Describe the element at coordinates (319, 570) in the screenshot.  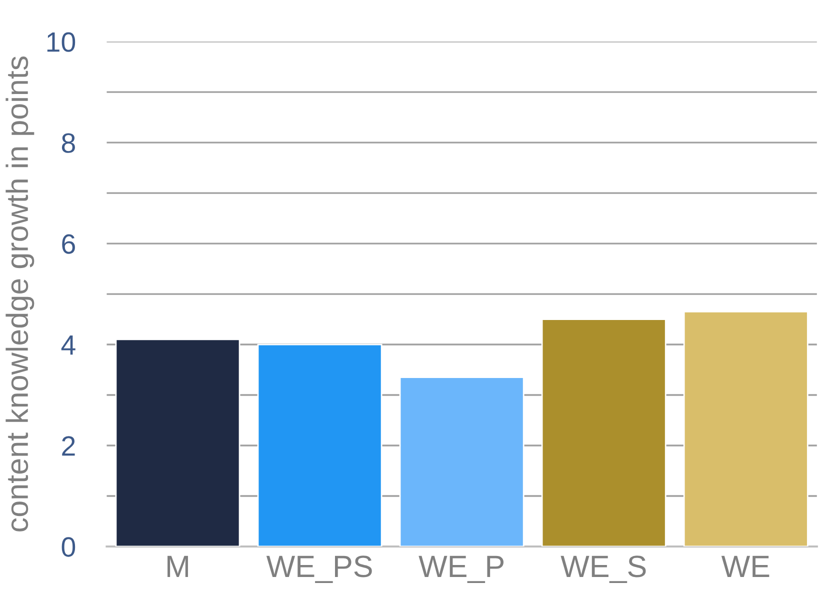
I see `x-tick-label: WE_PS` at that location.